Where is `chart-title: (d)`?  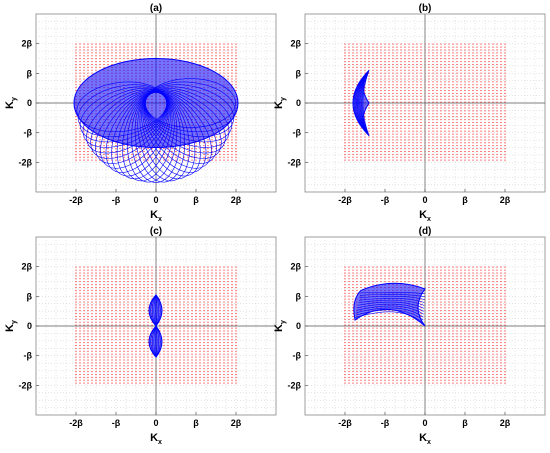
chart-title: (d) is located at coordinates (425, 231).